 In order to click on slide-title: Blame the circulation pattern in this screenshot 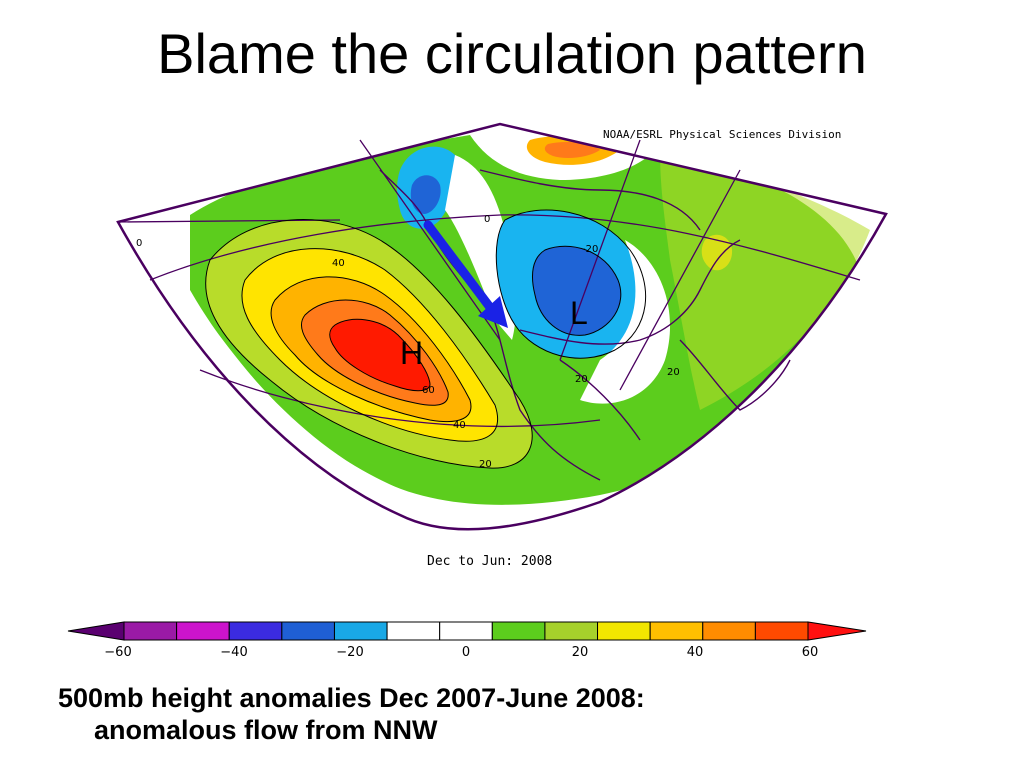, I will do `click(512, 53)`.